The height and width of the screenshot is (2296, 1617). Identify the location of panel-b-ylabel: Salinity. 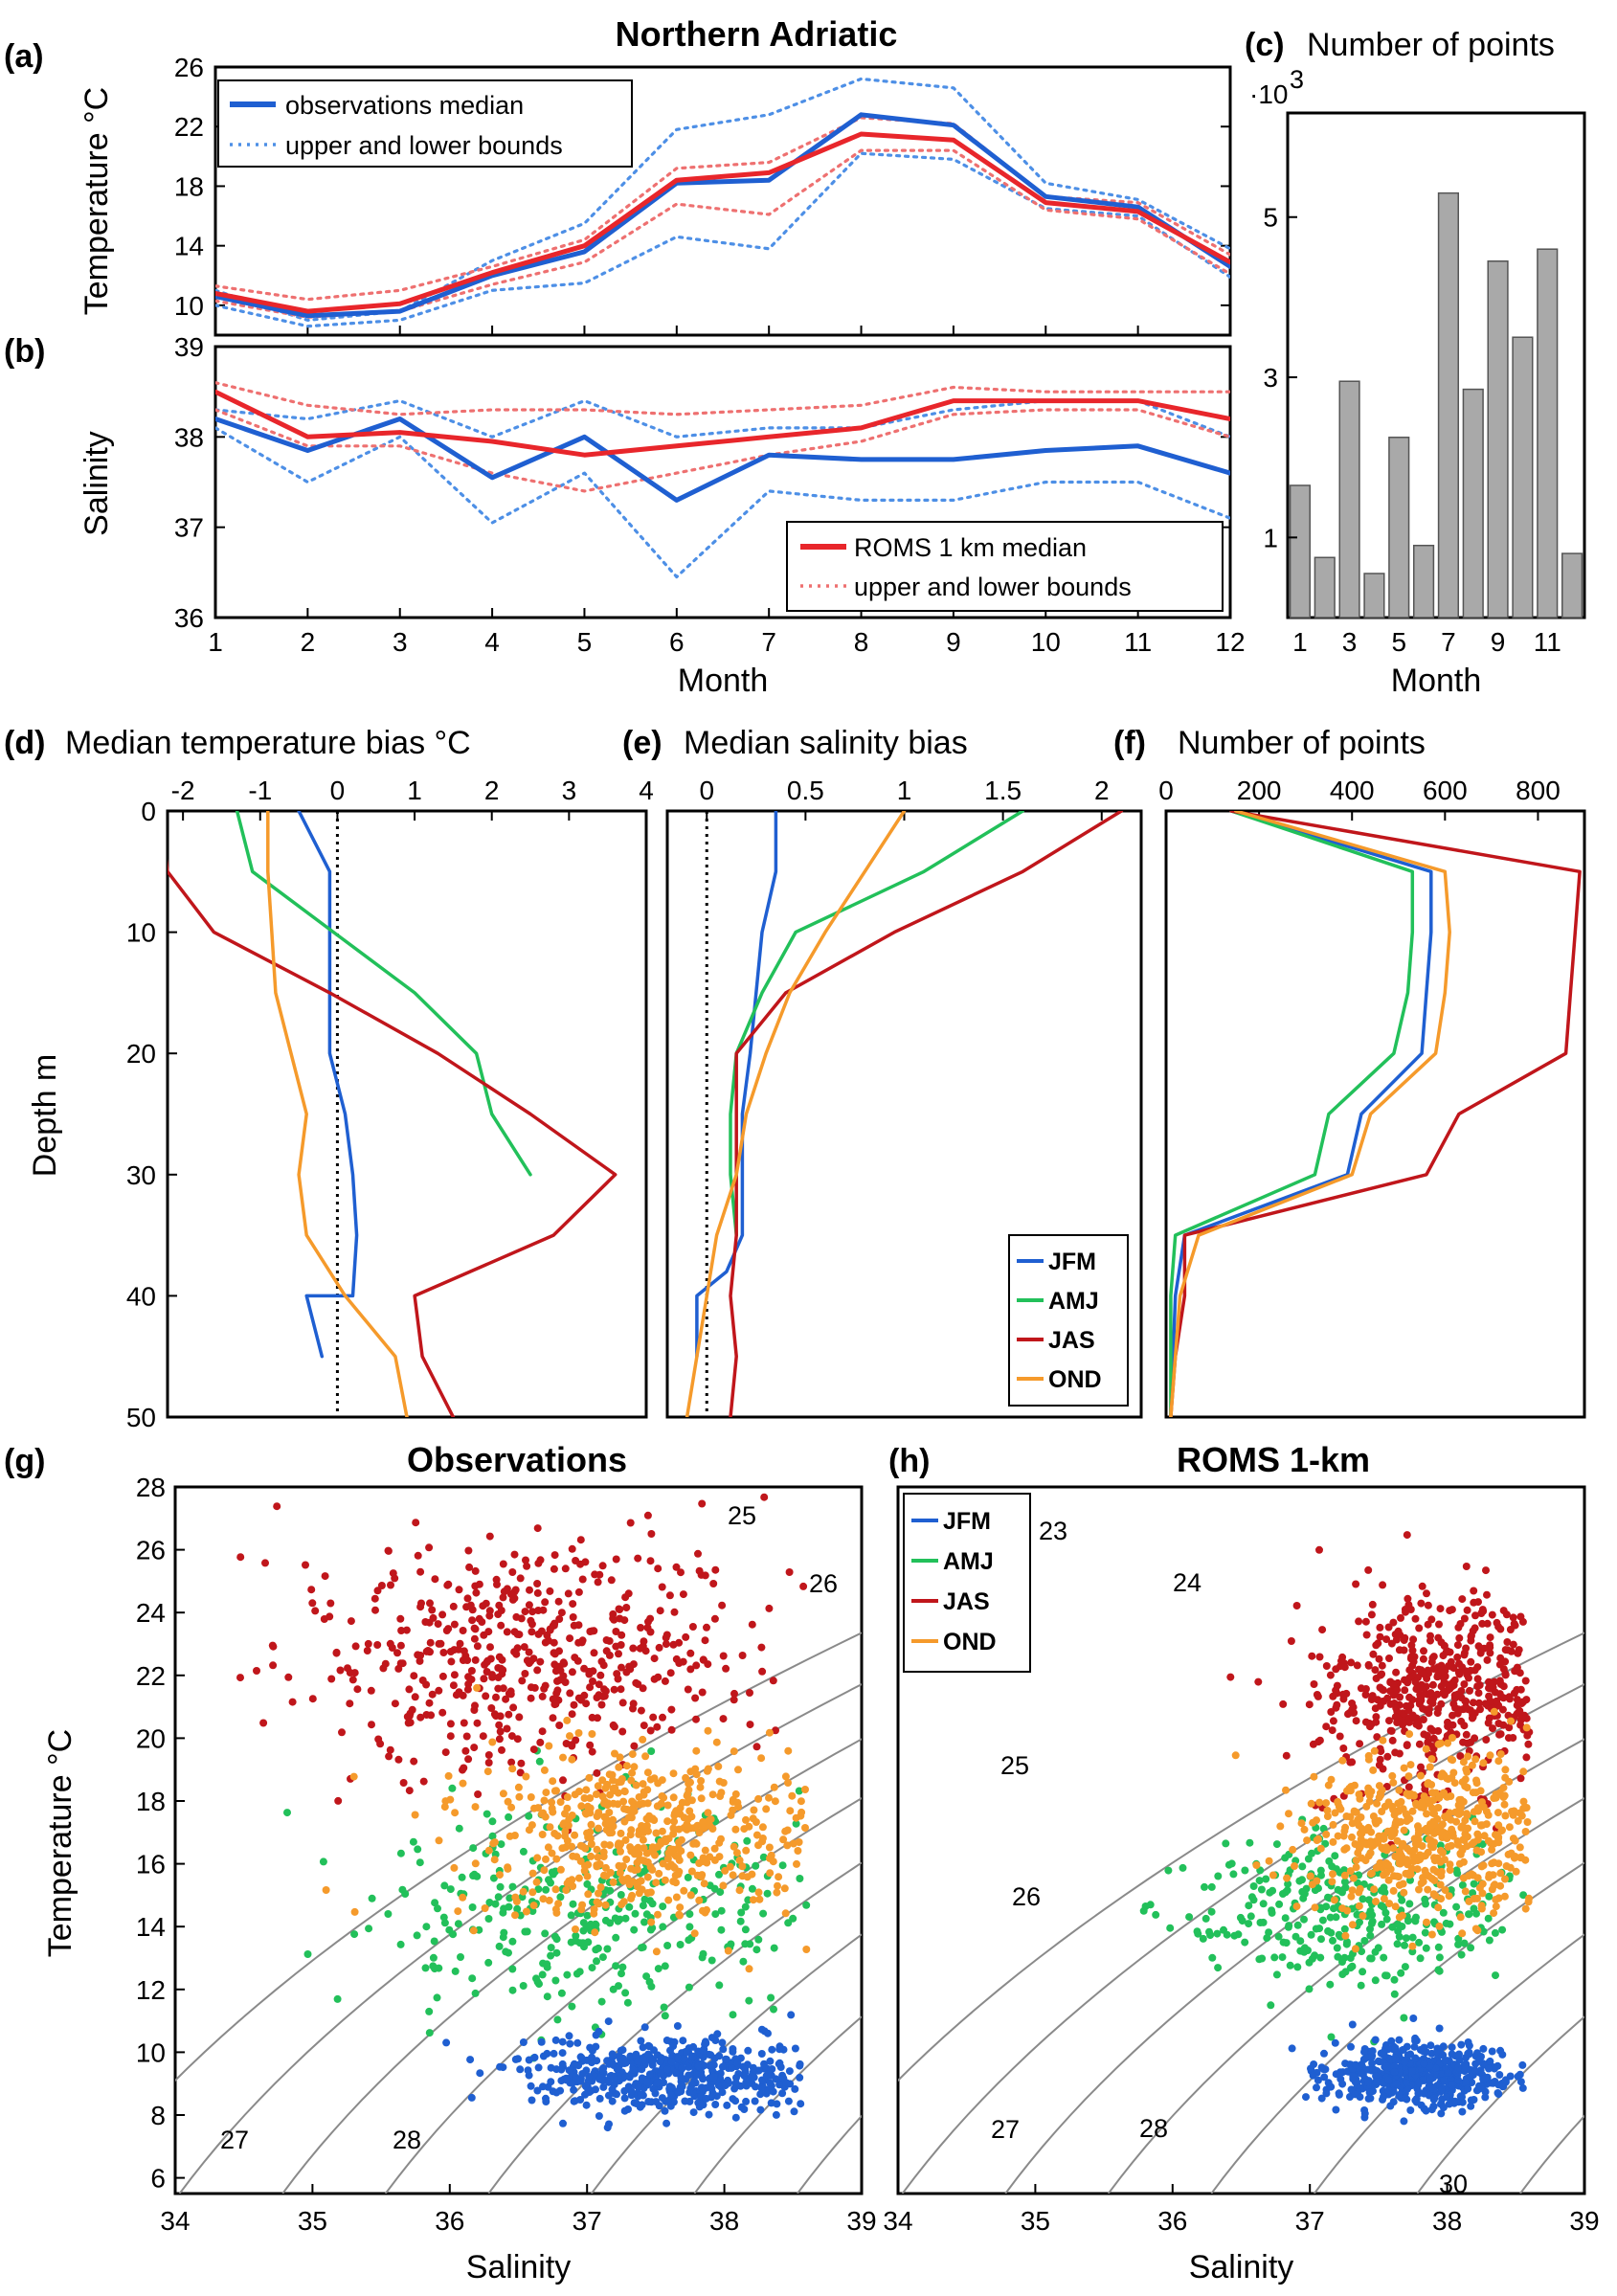
(97, 483).